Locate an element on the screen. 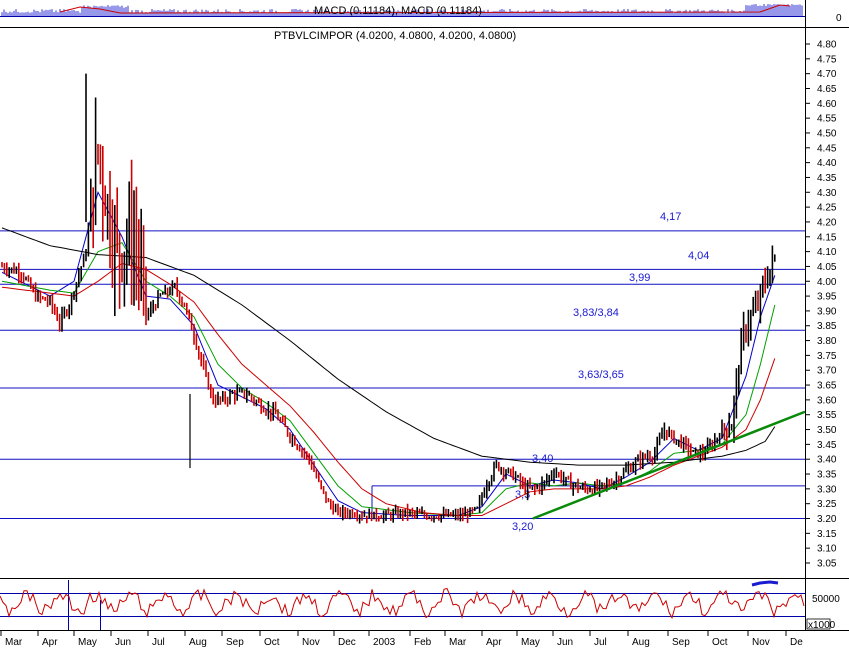 The width and height of the screenshot is (849, 649). y-tick-label: 3.90 is located at coordinates (827, 311).